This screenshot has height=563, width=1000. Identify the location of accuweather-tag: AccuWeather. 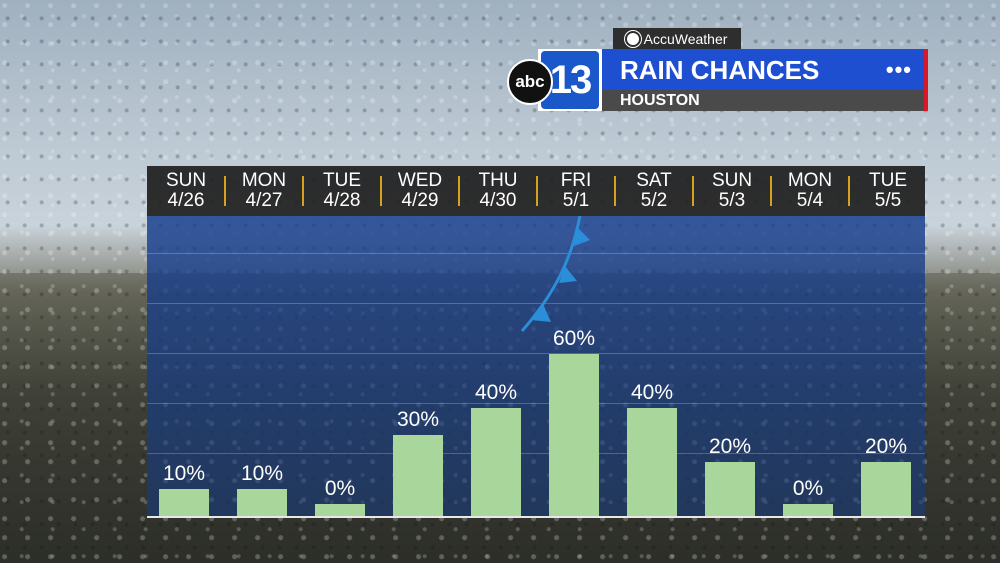
(677, 39).